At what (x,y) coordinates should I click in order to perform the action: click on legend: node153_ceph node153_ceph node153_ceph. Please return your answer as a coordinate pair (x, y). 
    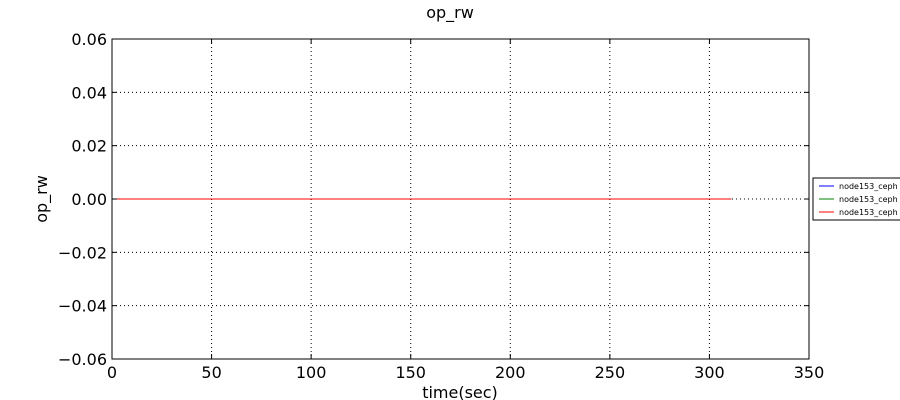
    Looking at the image, I should click on (856, 199).